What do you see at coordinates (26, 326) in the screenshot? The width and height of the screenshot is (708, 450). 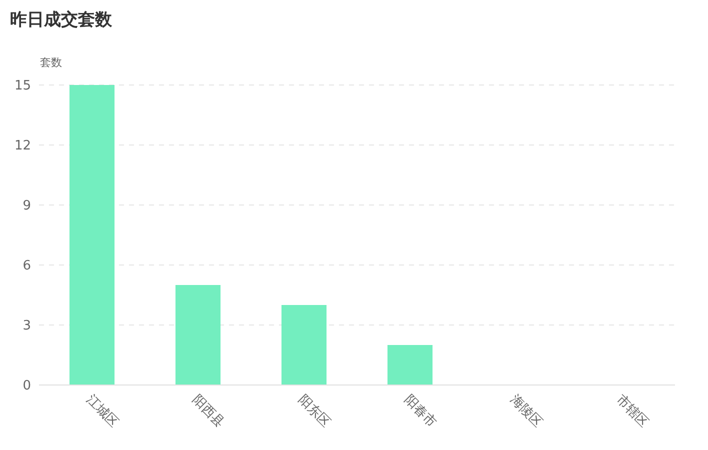 I see `y-tick-label: 3` at bounding box center [26, 326].